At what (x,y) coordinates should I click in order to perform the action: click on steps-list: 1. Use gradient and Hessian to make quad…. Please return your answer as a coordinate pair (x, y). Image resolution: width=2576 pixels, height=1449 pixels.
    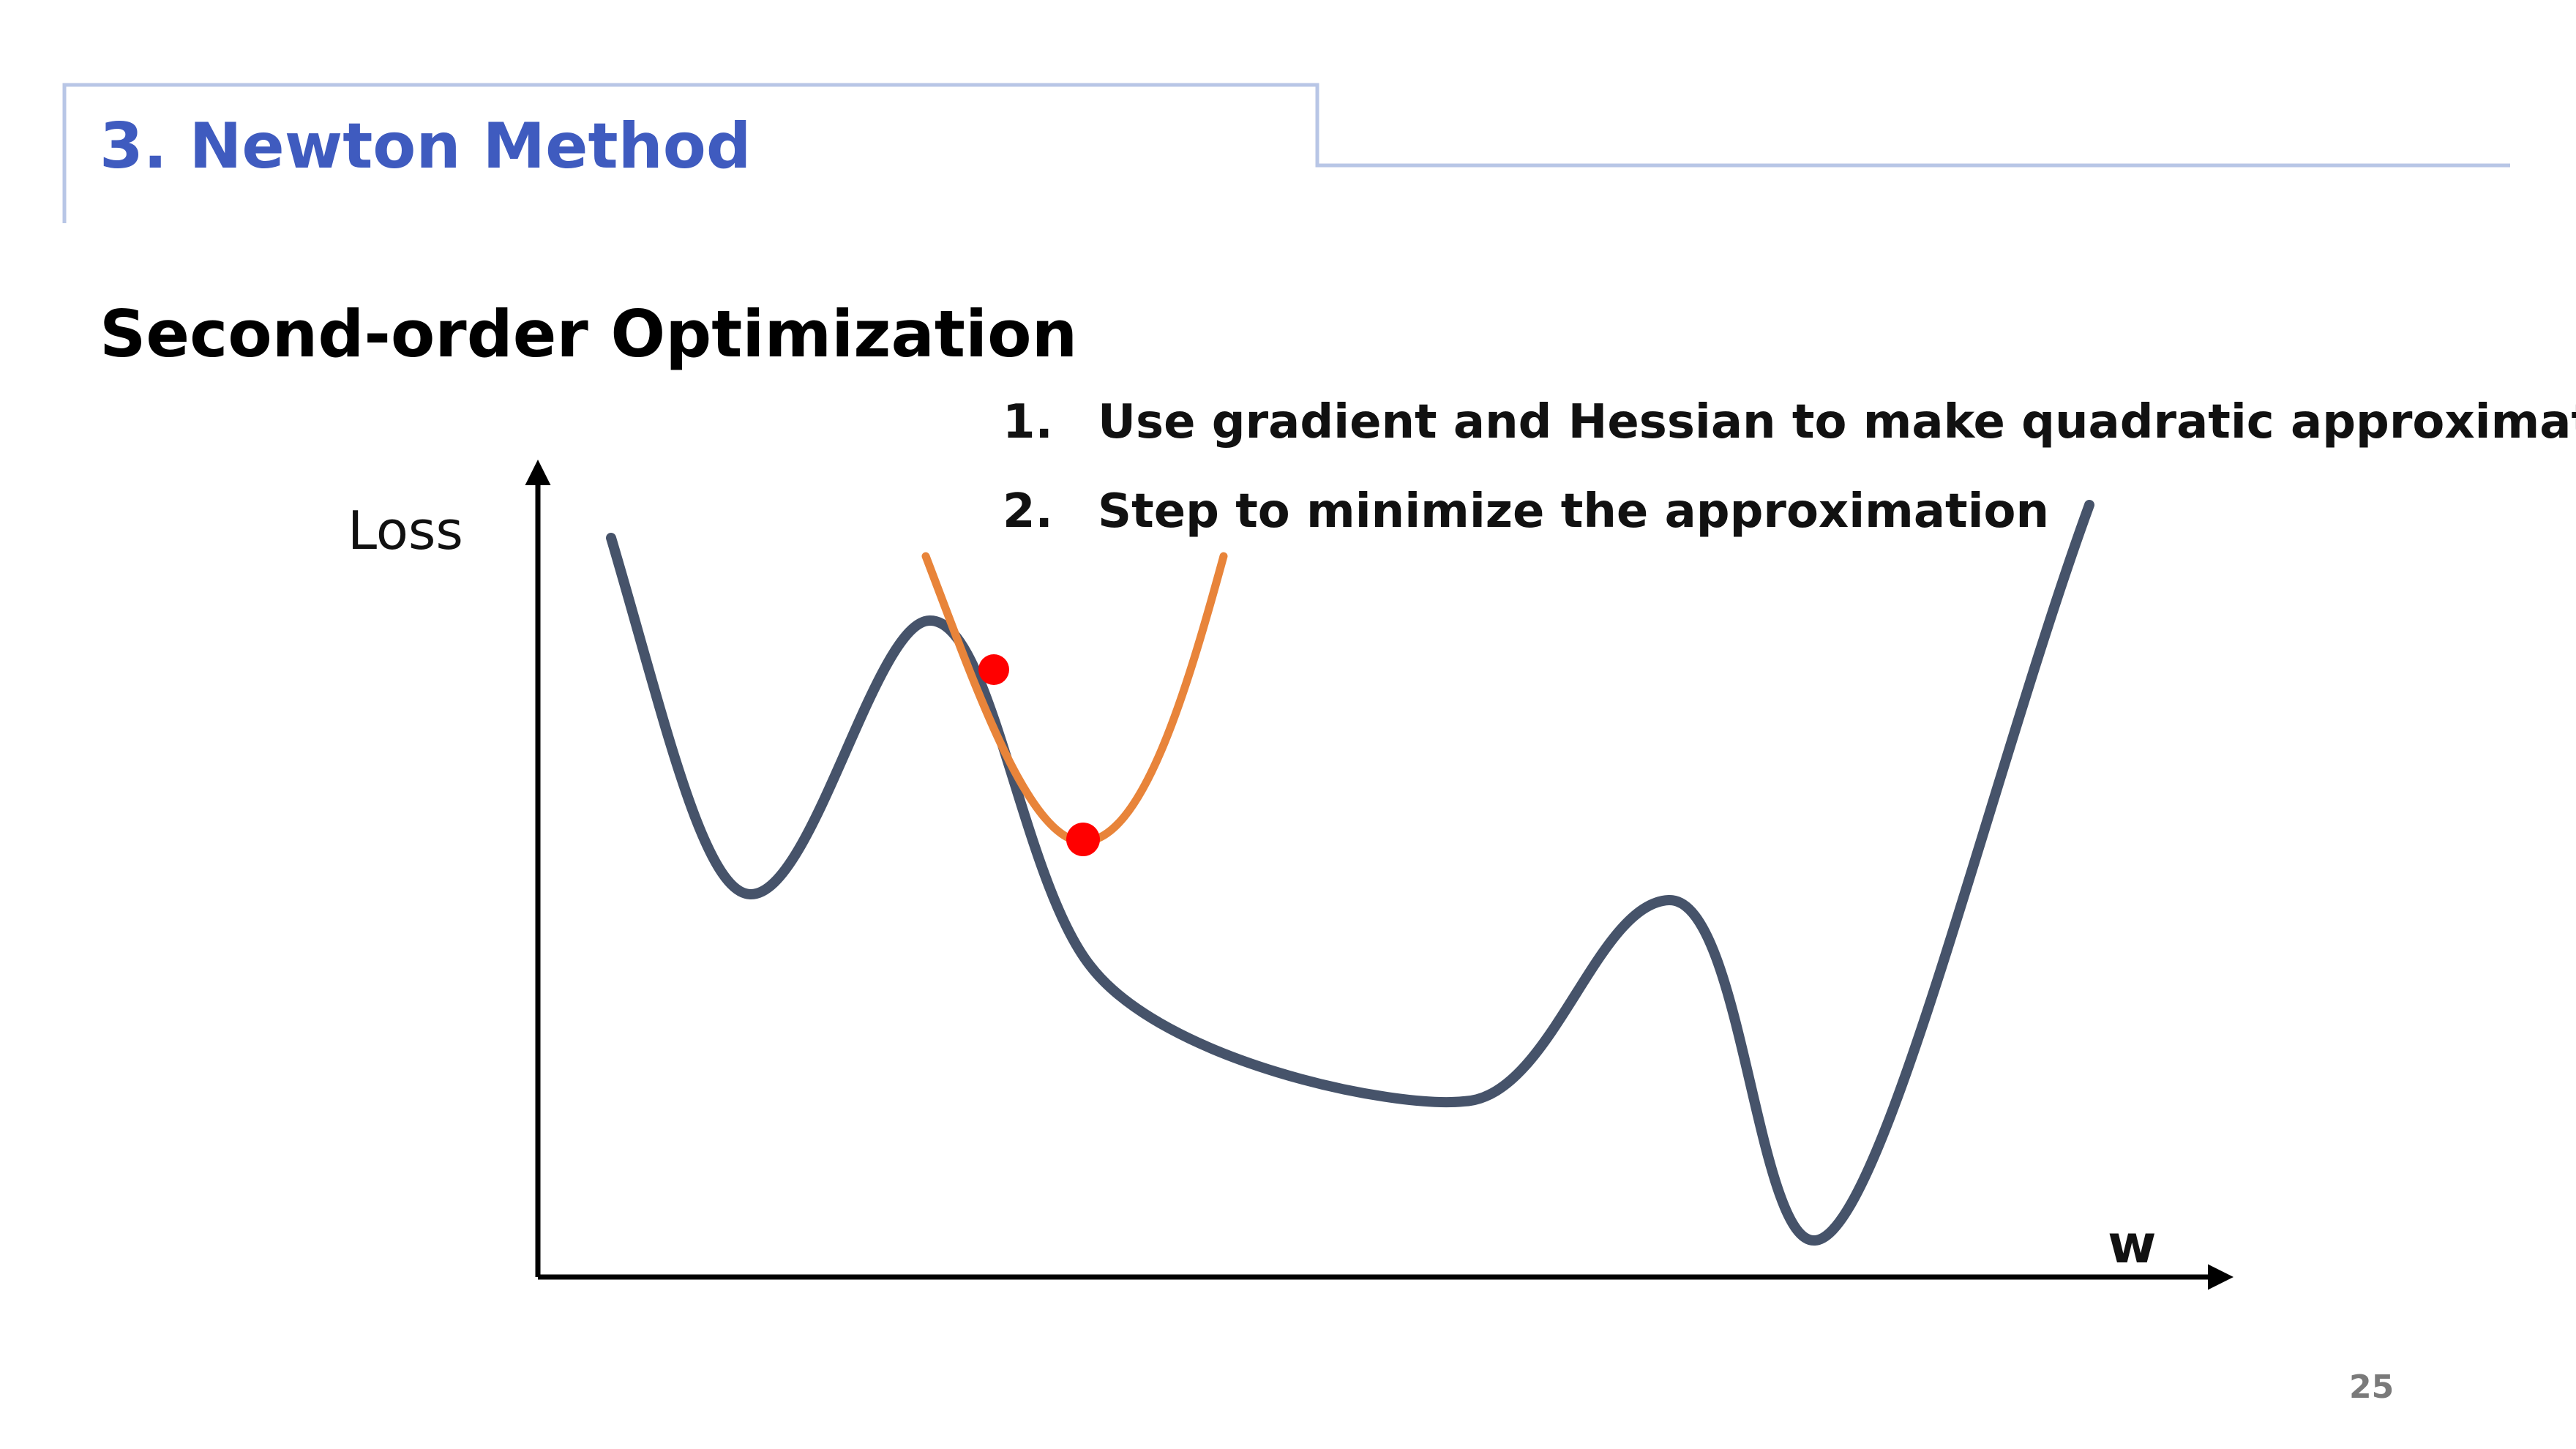
    Looking at the image, I should click on (1789, 484).